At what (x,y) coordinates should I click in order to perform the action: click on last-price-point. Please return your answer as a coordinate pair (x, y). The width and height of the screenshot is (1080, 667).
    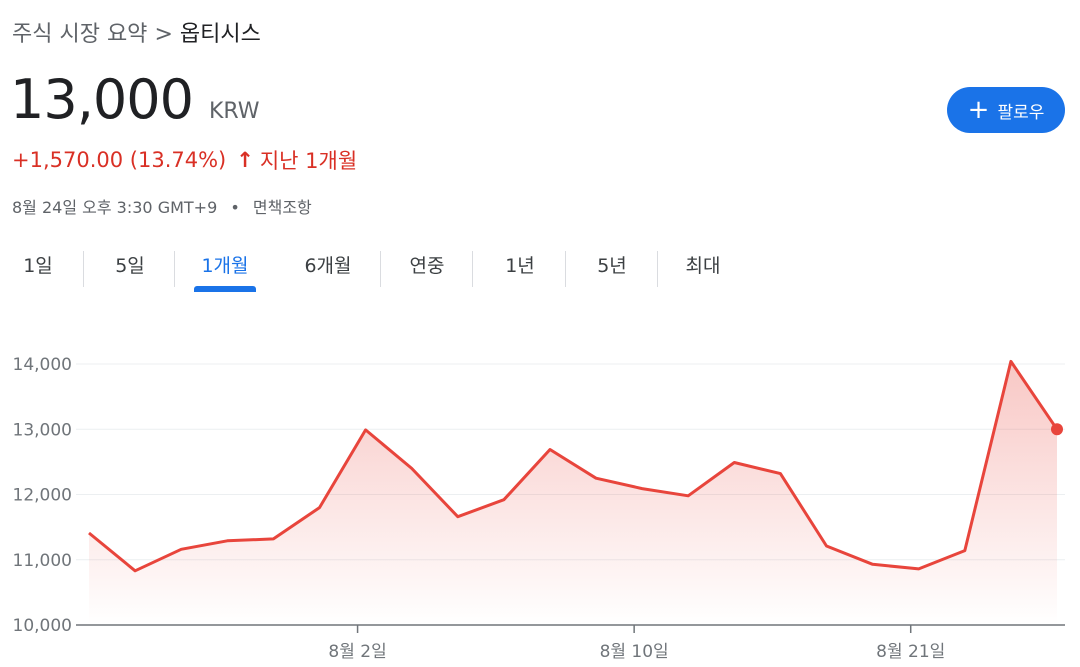
    Looking at the image, I should click on (1057, 429).